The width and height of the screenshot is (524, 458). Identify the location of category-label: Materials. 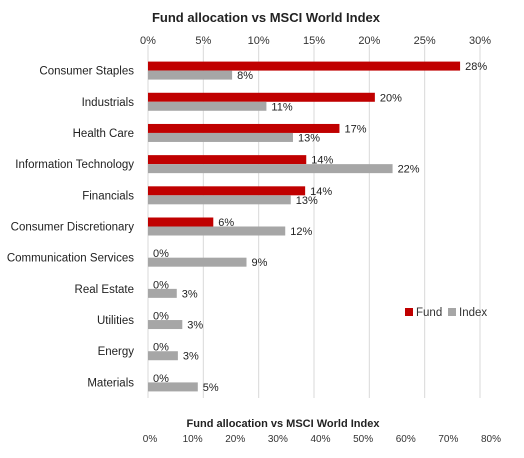
(110, 383).